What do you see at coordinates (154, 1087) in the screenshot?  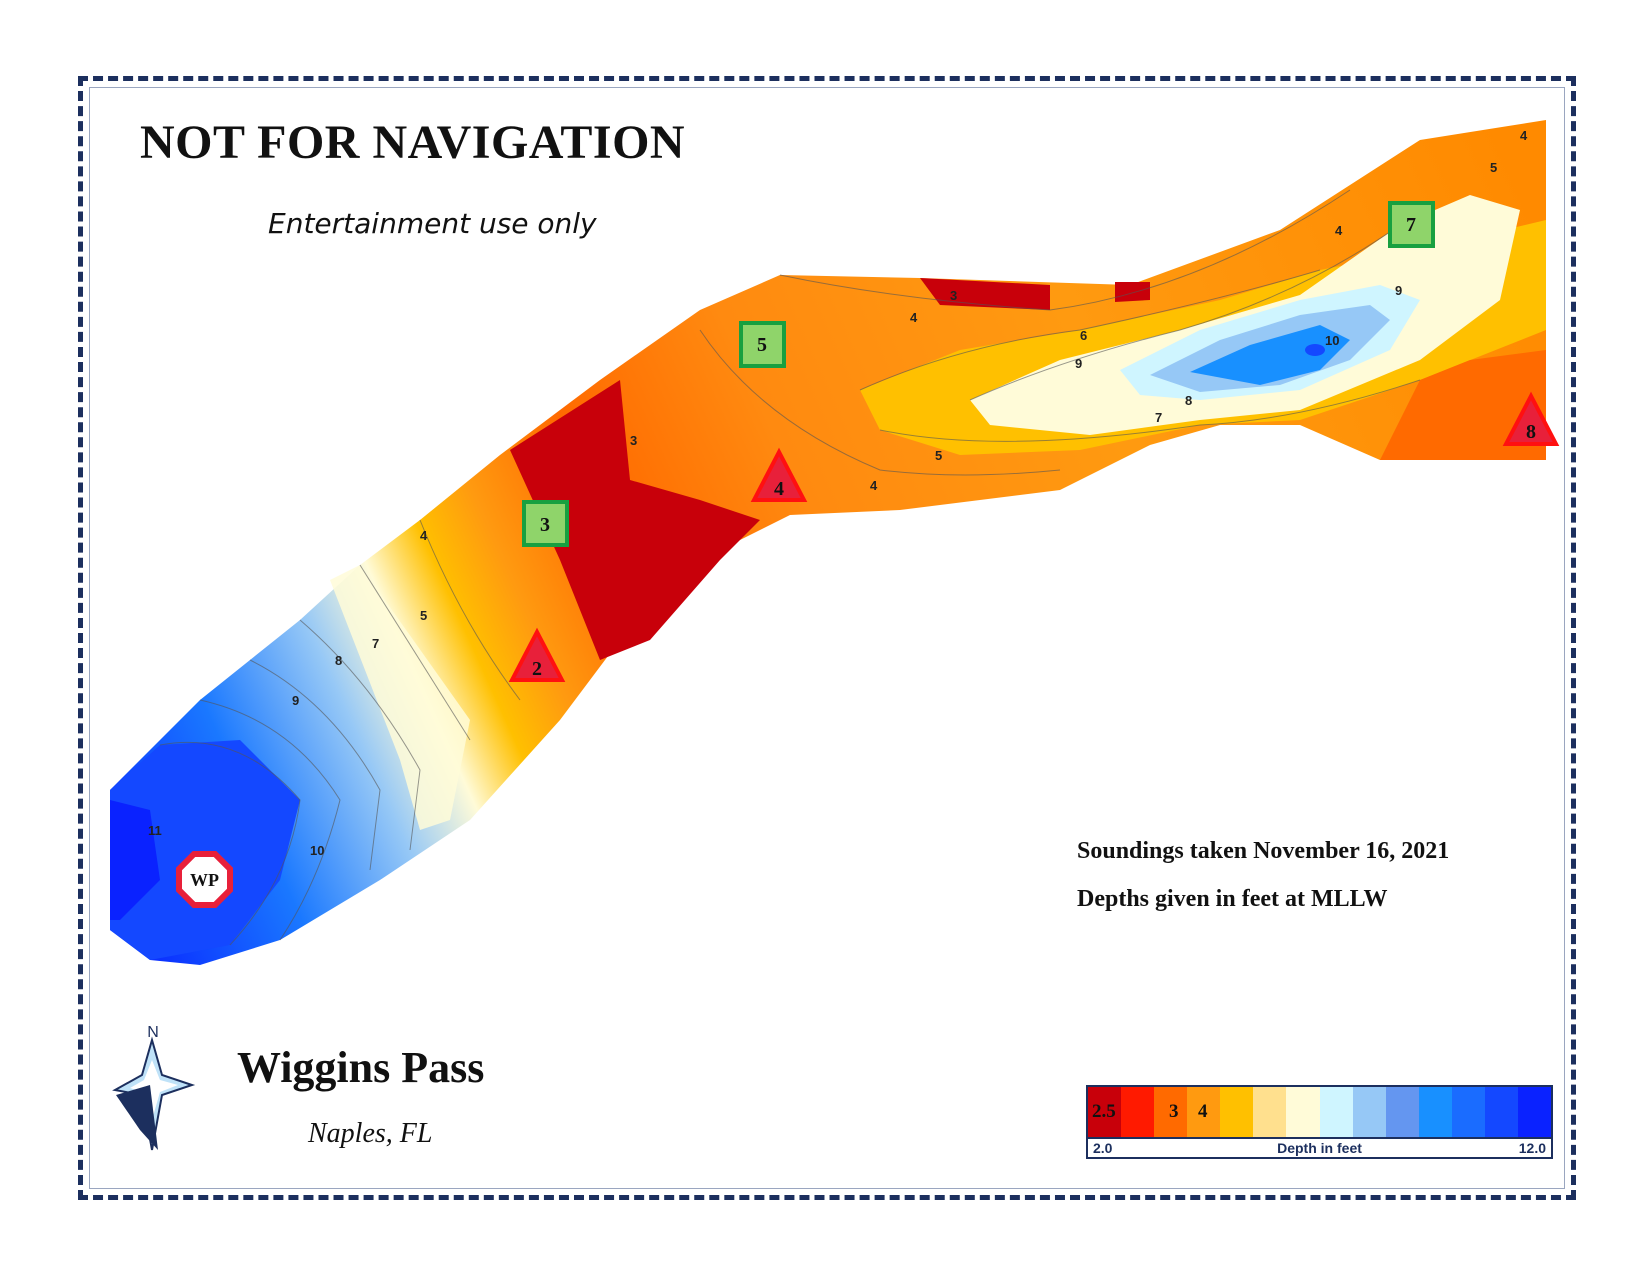 I see `compass-rose-icon: N` at bounding box center [154, 1087].